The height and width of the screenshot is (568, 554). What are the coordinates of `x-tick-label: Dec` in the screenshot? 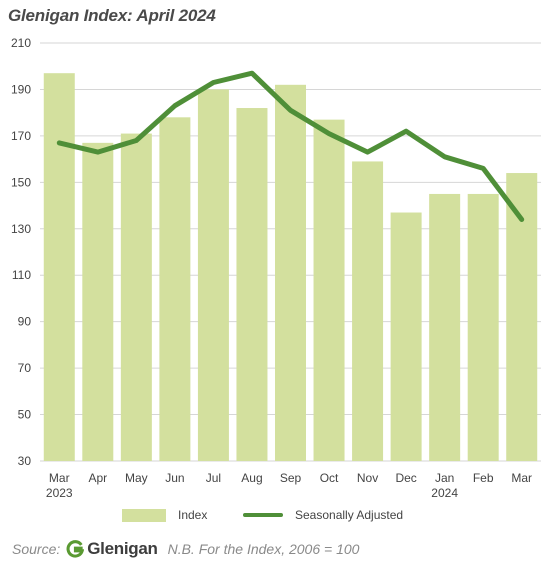 It's located at (405, 478).